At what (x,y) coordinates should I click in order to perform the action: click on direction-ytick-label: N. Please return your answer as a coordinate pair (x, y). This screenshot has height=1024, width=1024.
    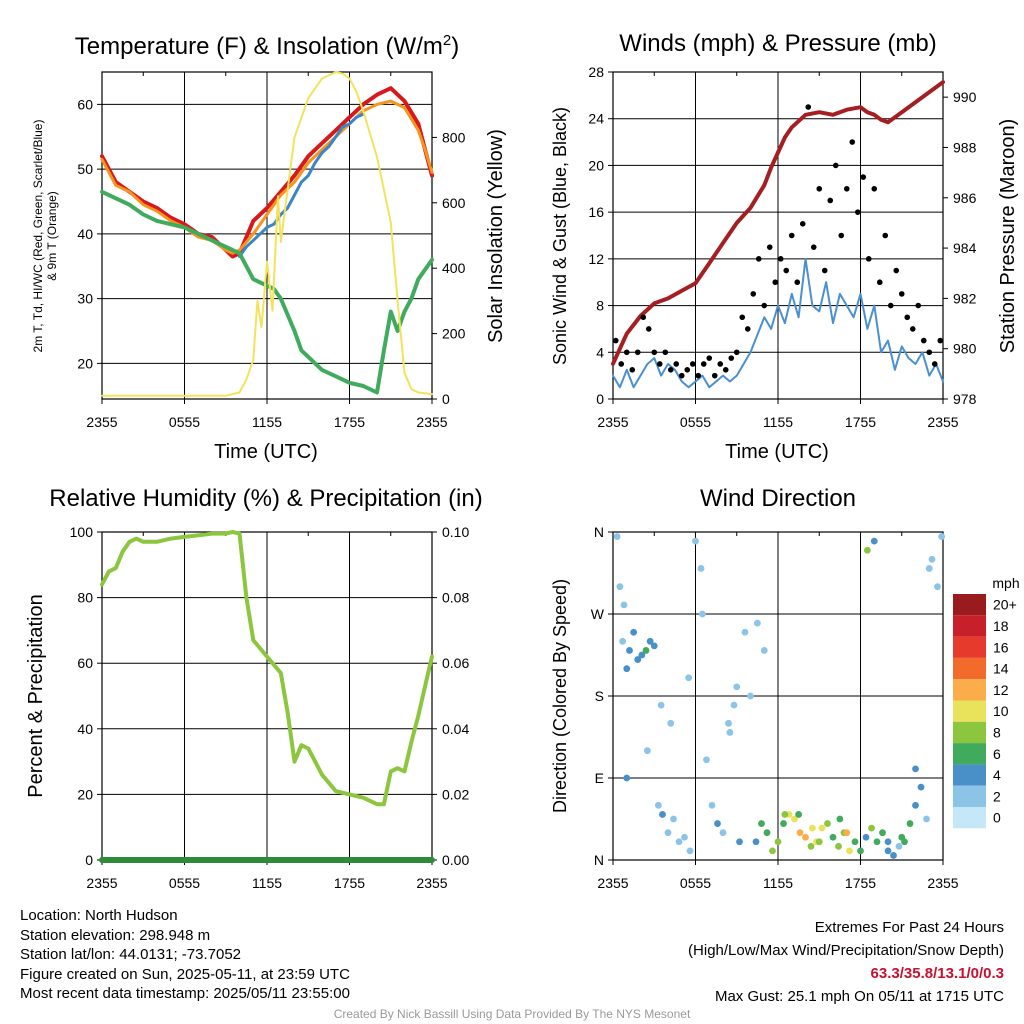
    Looking at the image, I should click on (599, 860).